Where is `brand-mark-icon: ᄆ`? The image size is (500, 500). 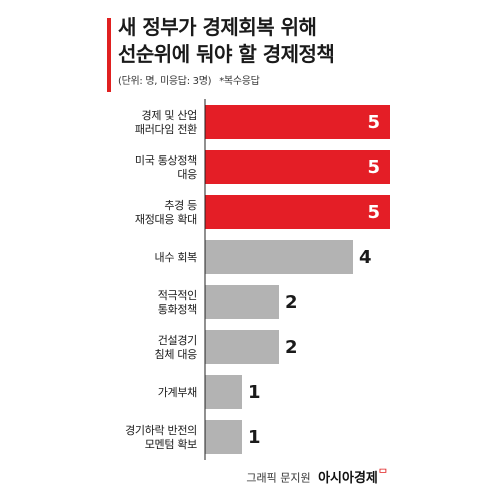 brand-mark-icon: ᄆ is located at coordinates (382, 474).